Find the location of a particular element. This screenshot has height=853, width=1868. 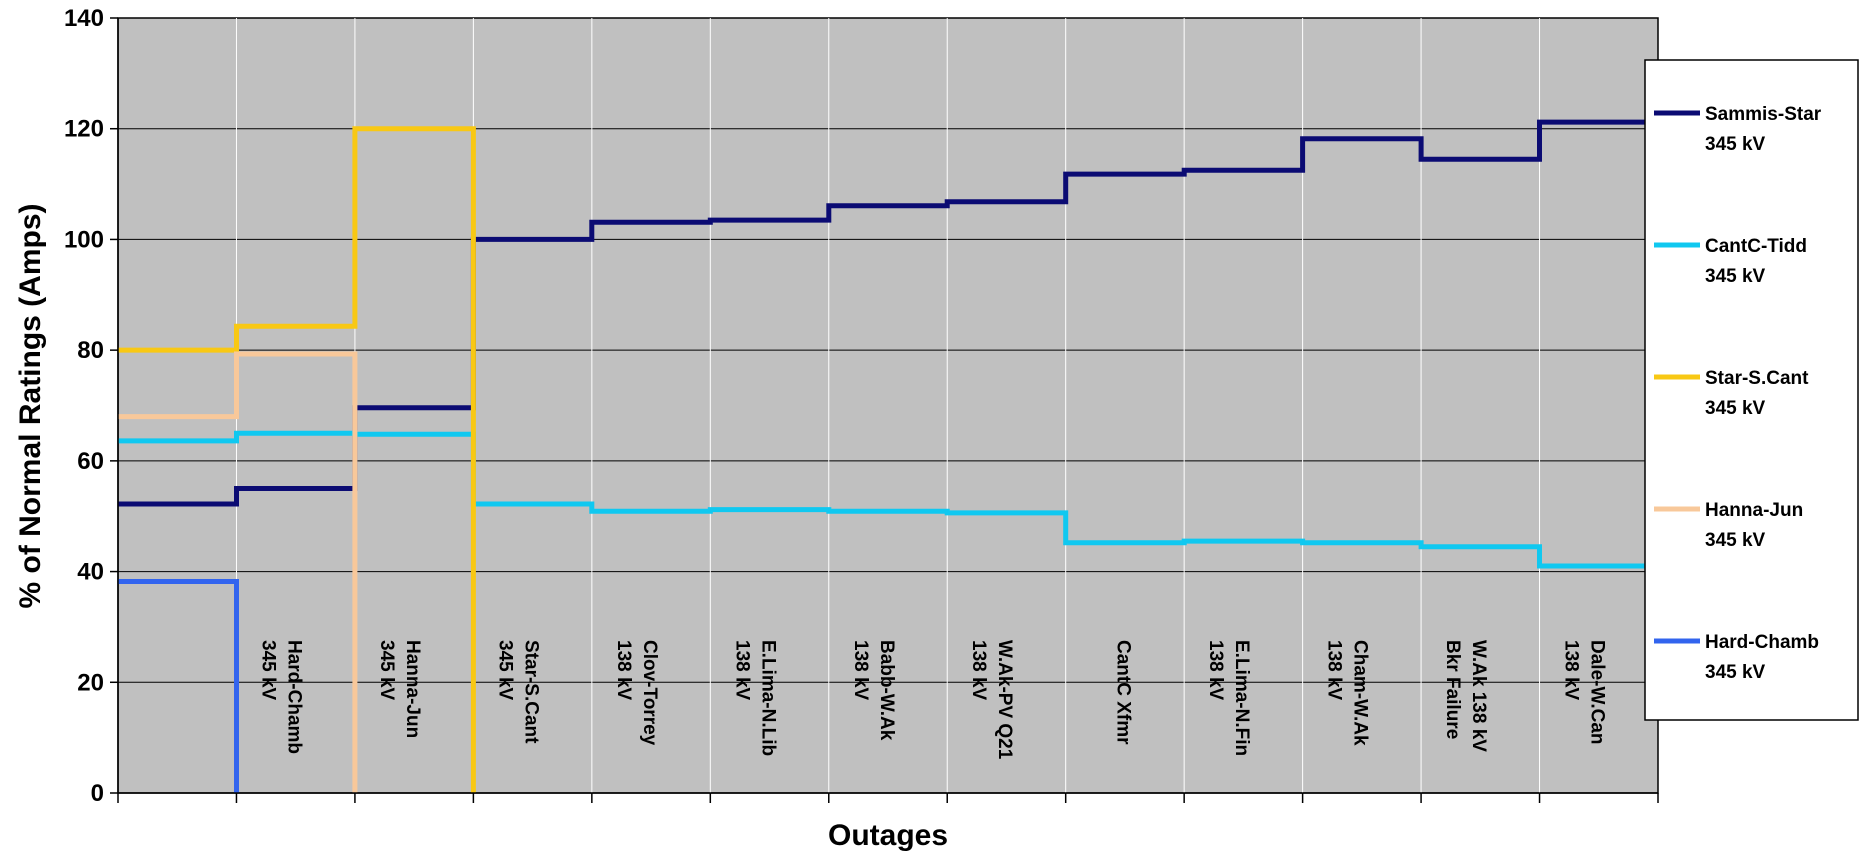

legend-entry: Hanna-Jun 345 kV is located at coordinates (1728, 525).